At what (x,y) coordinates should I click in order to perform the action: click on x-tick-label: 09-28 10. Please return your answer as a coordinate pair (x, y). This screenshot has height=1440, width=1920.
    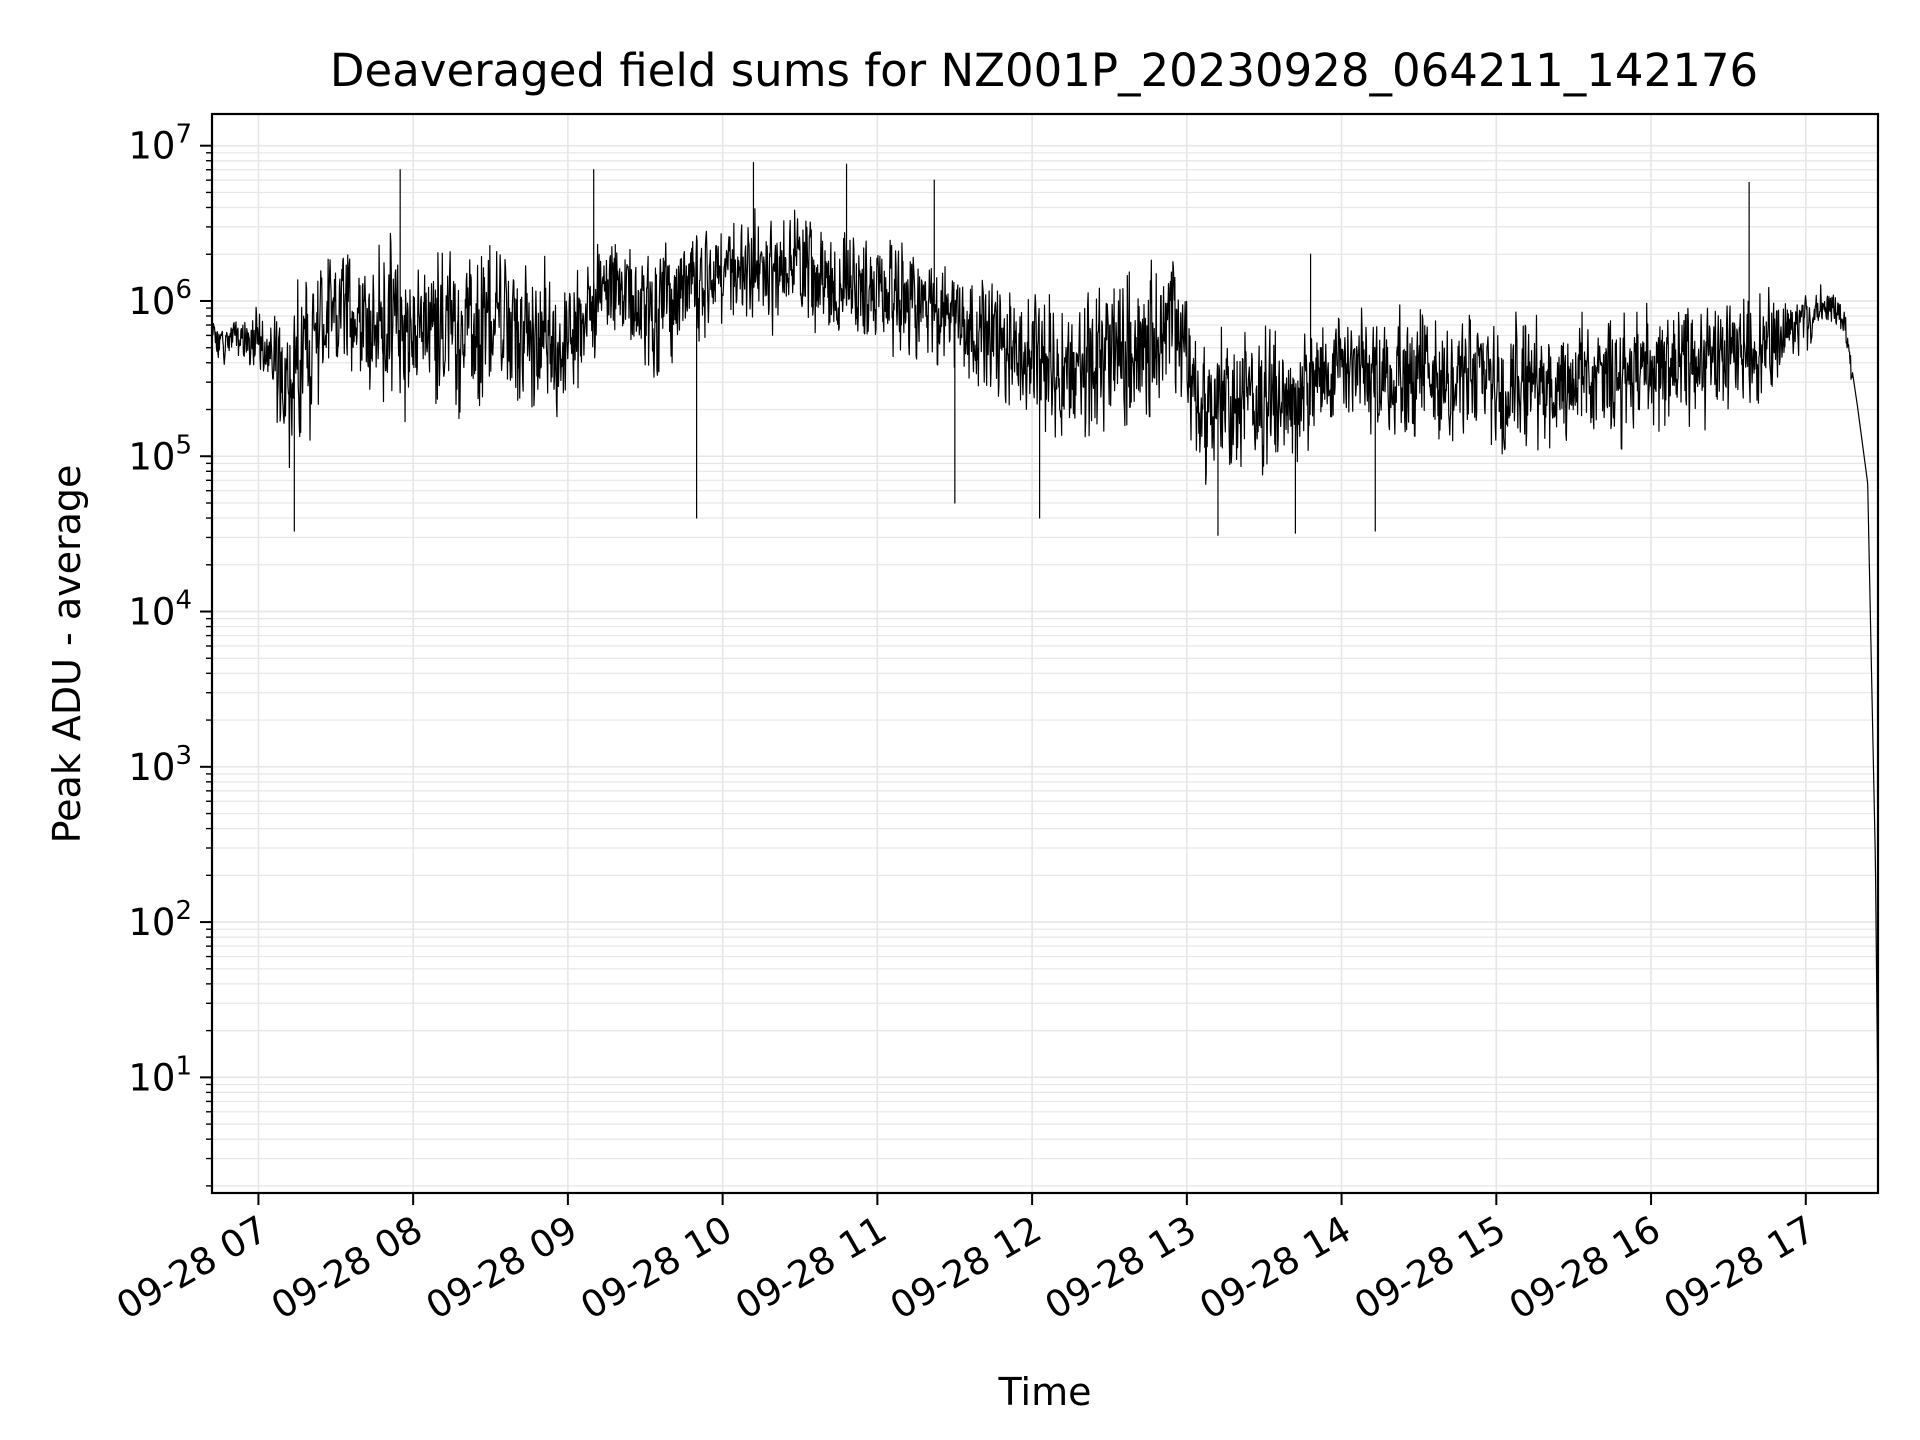
    Looking at the image, I should click on (657, 1268).